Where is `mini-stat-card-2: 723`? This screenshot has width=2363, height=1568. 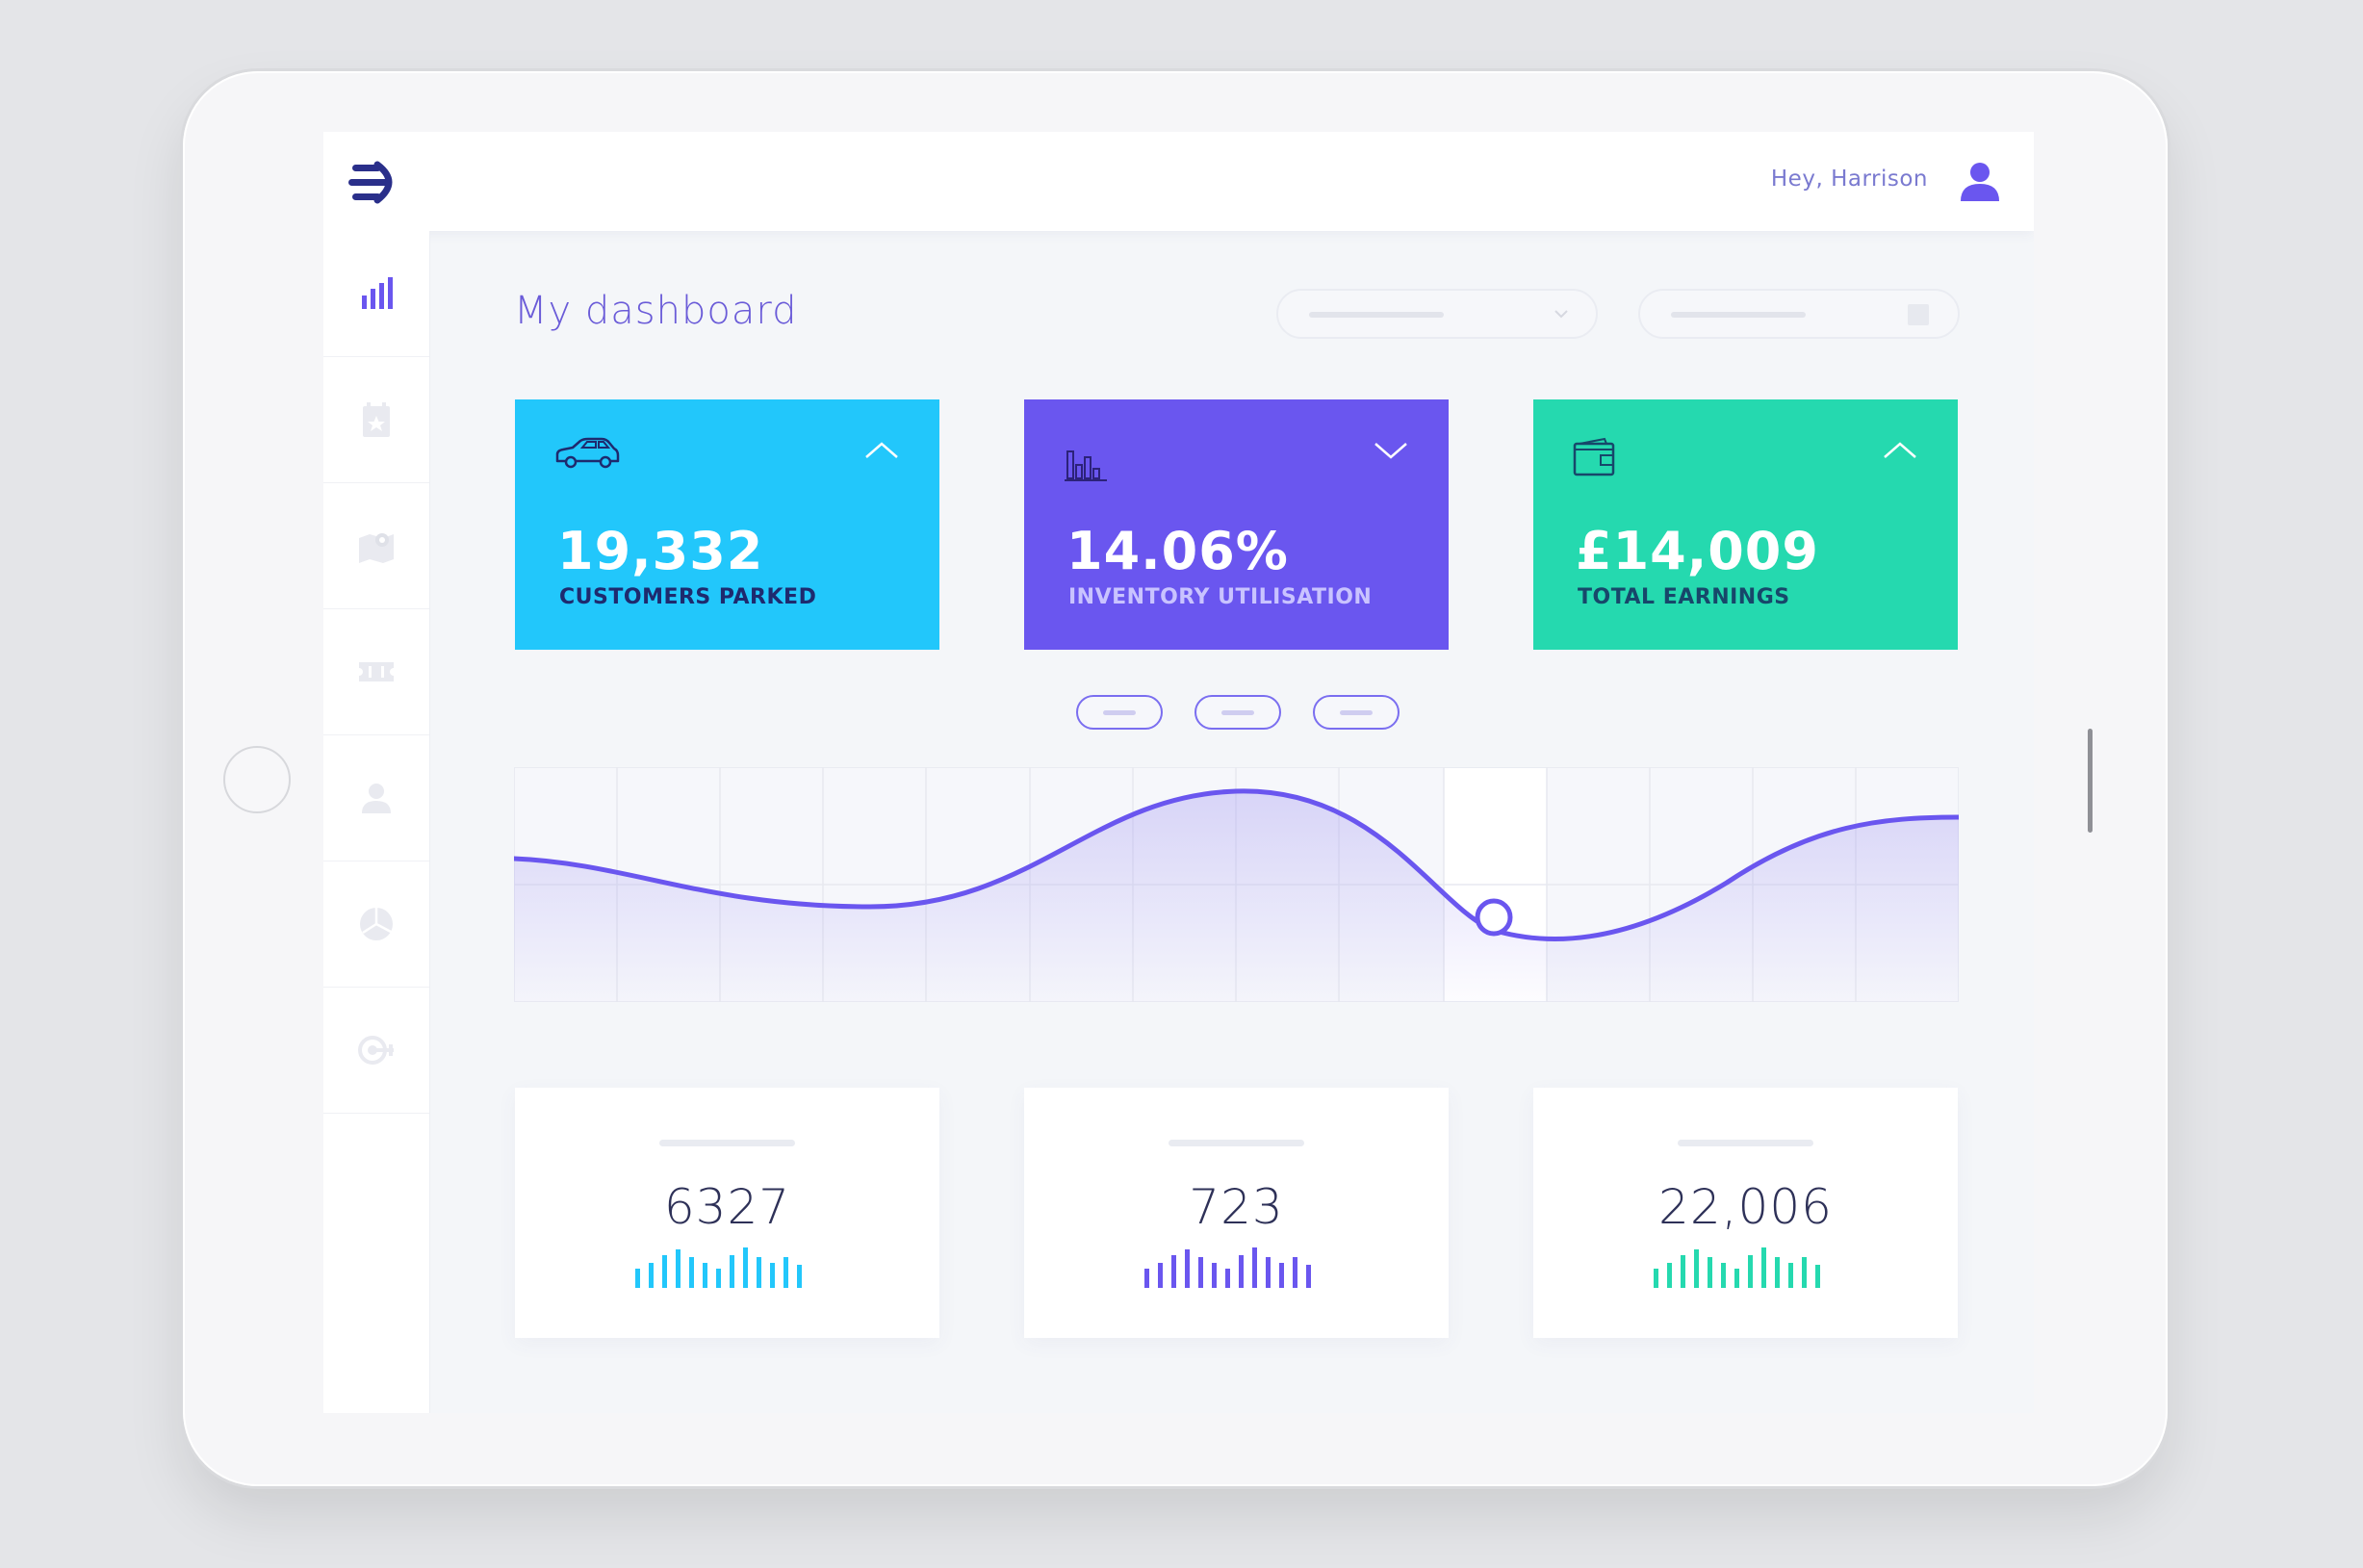 mini-stat-card-2: 723 is located at coordinates (1236, 1213).